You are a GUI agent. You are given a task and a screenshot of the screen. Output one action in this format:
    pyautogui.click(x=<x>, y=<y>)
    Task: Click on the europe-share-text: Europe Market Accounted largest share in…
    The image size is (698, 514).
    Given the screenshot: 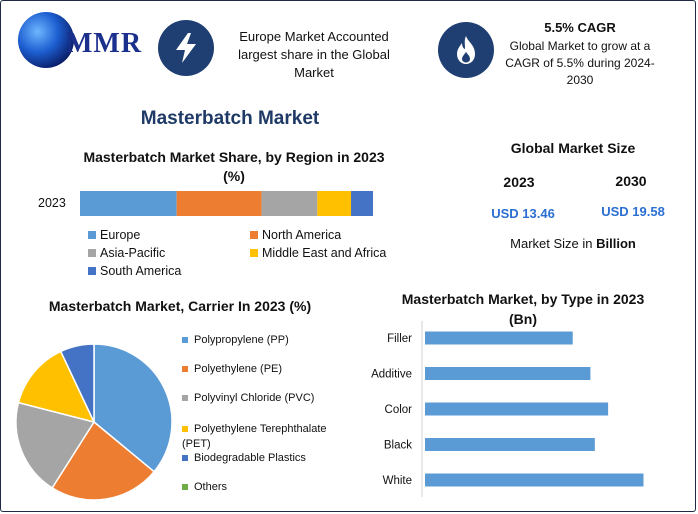 What is the action you would take?
    pyautogui.click(x=314, y=54)
    